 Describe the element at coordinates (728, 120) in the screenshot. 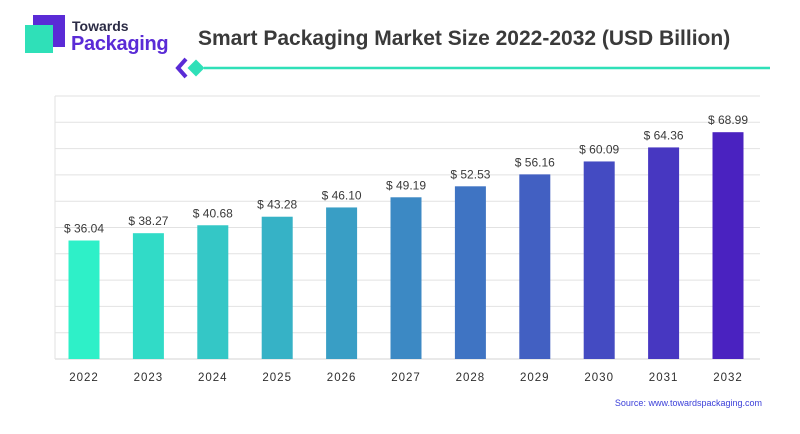

I see `data-label-2032: $ 68.99` at that location.